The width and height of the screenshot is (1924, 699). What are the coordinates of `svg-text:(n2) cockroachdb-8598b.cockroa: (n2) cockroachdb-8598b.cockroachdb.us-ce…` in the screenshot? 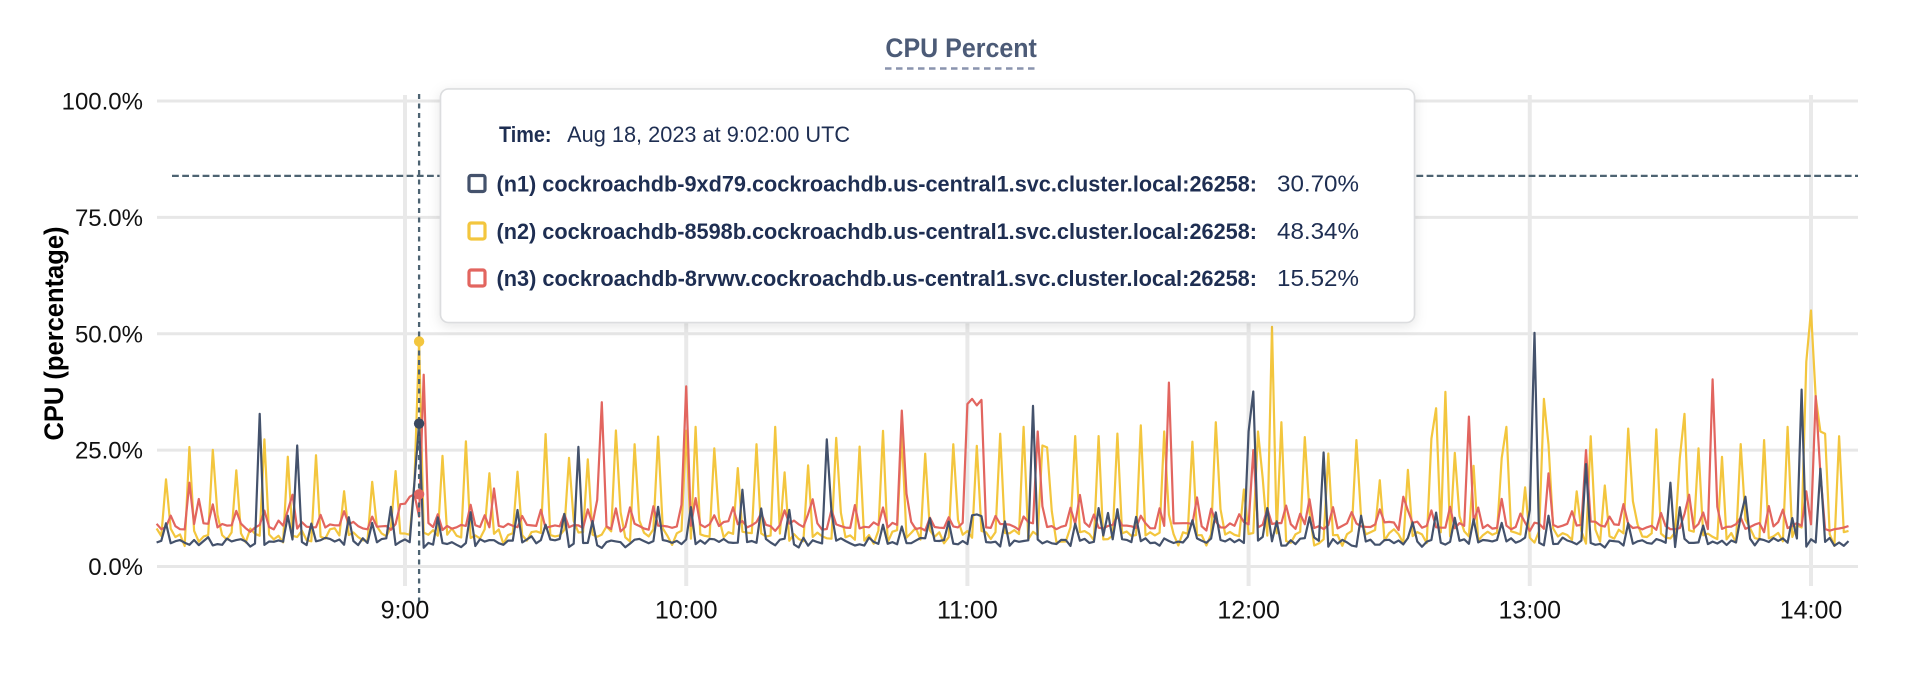 It's located at (877, 231).